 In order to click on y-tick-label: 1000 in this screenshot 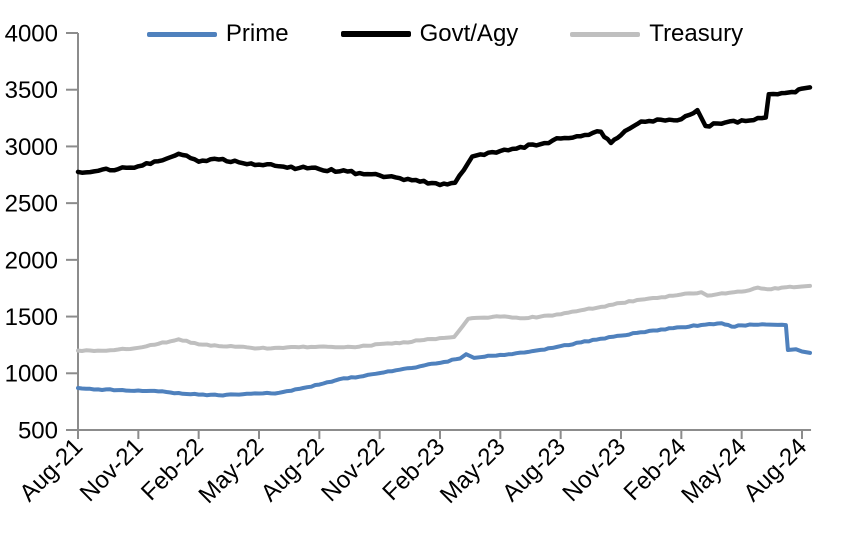, I will do `click(31, 374)`.